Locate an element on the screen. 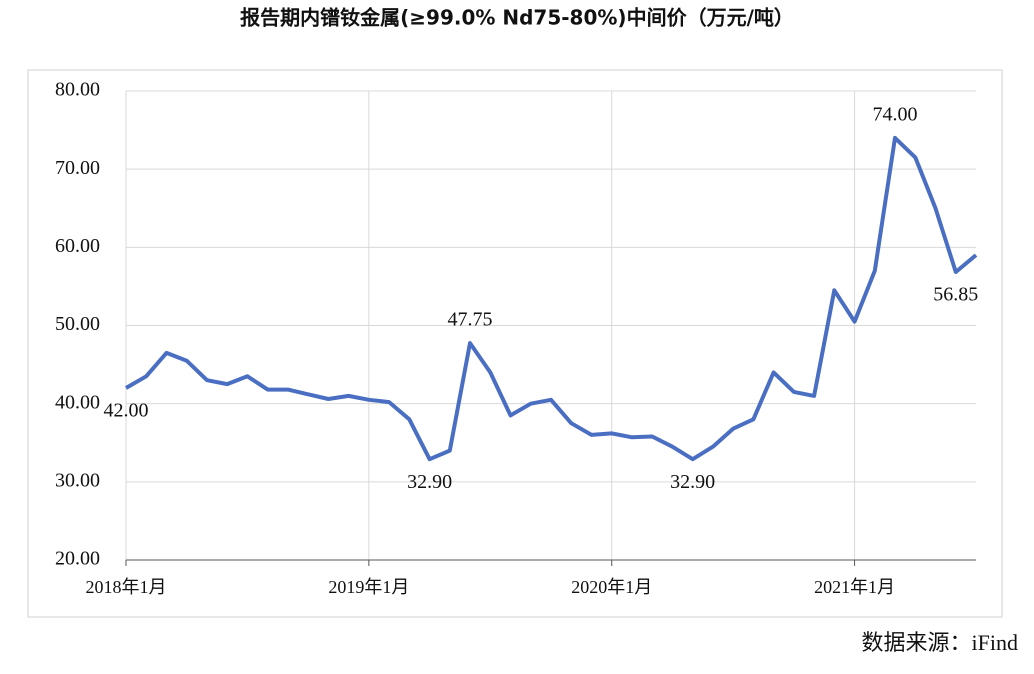  chart-title: 报告期内镨钕金属(≥99.0% Nd75-80%)中间价（万元/吨） is located at coordinates (517, 18).